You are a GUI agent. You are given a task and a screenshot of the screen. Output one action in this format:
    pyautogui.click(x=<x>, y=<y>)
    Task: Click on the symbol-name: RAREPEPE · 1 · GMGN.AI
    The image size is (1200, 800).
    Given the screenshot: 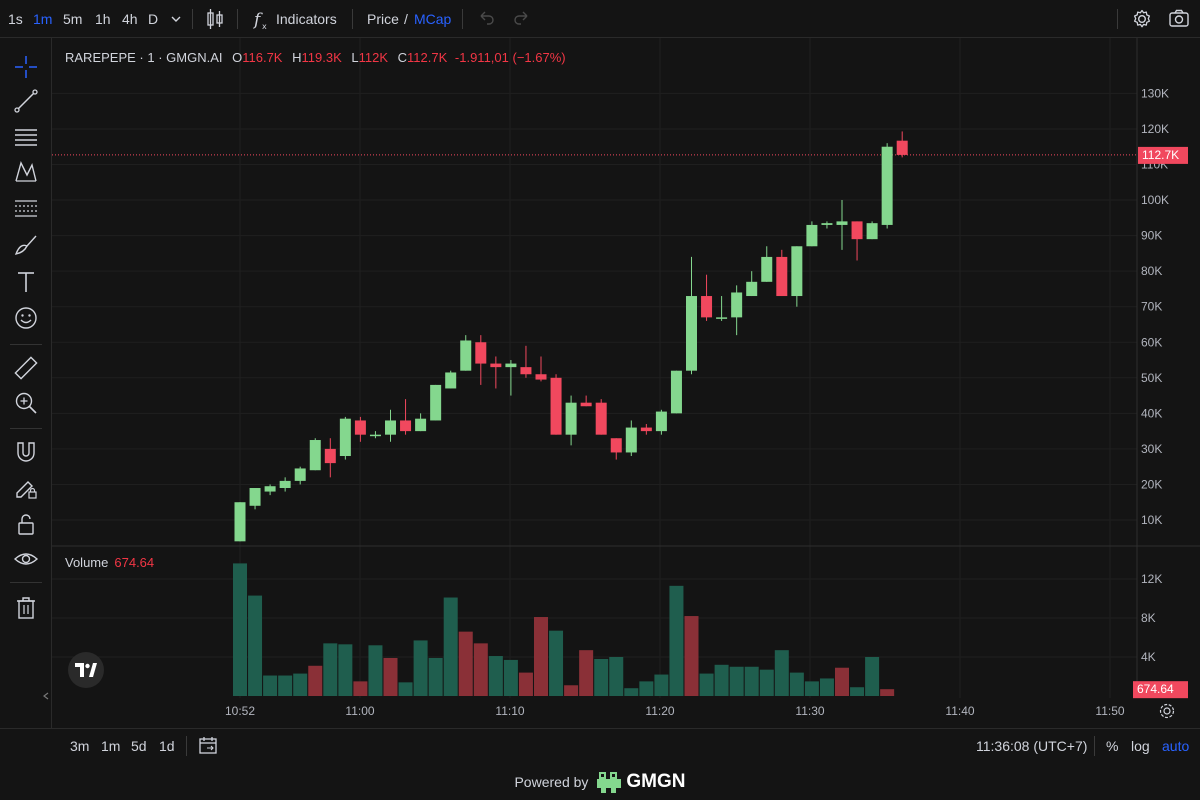 What is the action you would take?
    pyautogui.click(x=144, y=57)
    